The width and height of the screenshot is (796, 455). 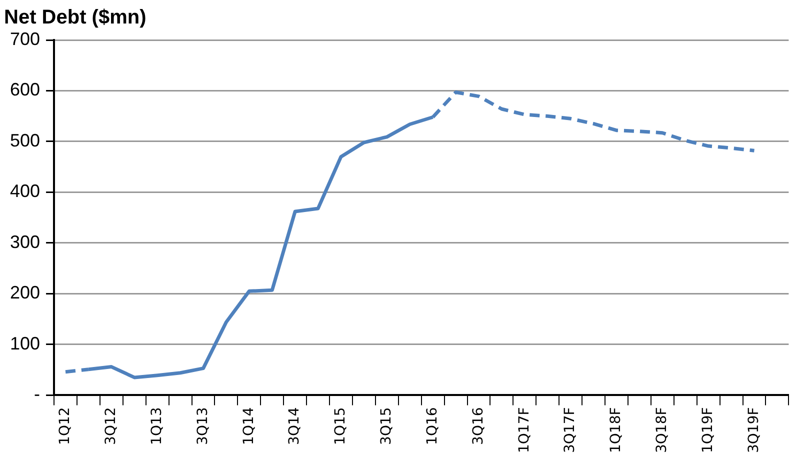 I want to click on x-tick-label: 3Q13, so click(x=202, y=426).